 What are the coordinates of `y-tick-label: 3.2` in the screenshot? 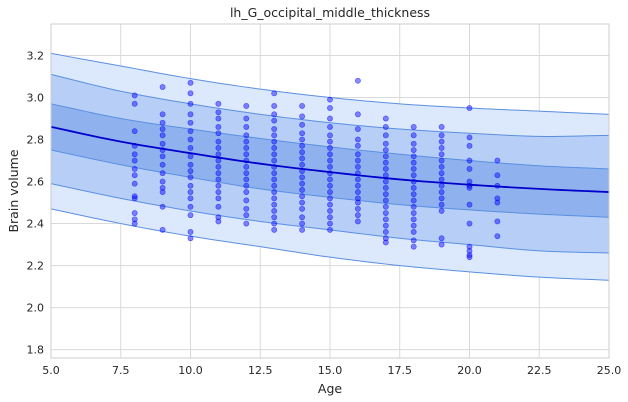 It's located at (36, 56).